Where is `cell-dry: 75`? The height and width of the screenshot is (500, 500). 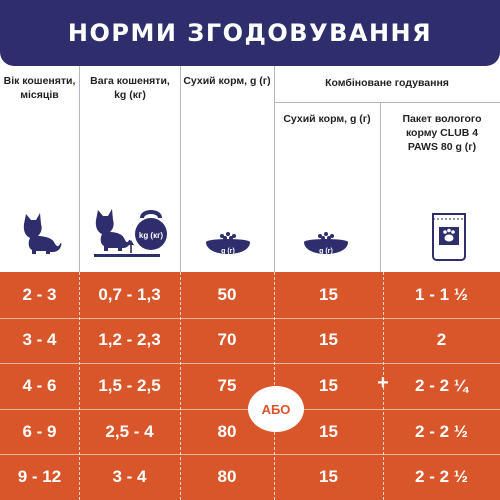 cell-dry: 75 is located at coordinates (227, 385).